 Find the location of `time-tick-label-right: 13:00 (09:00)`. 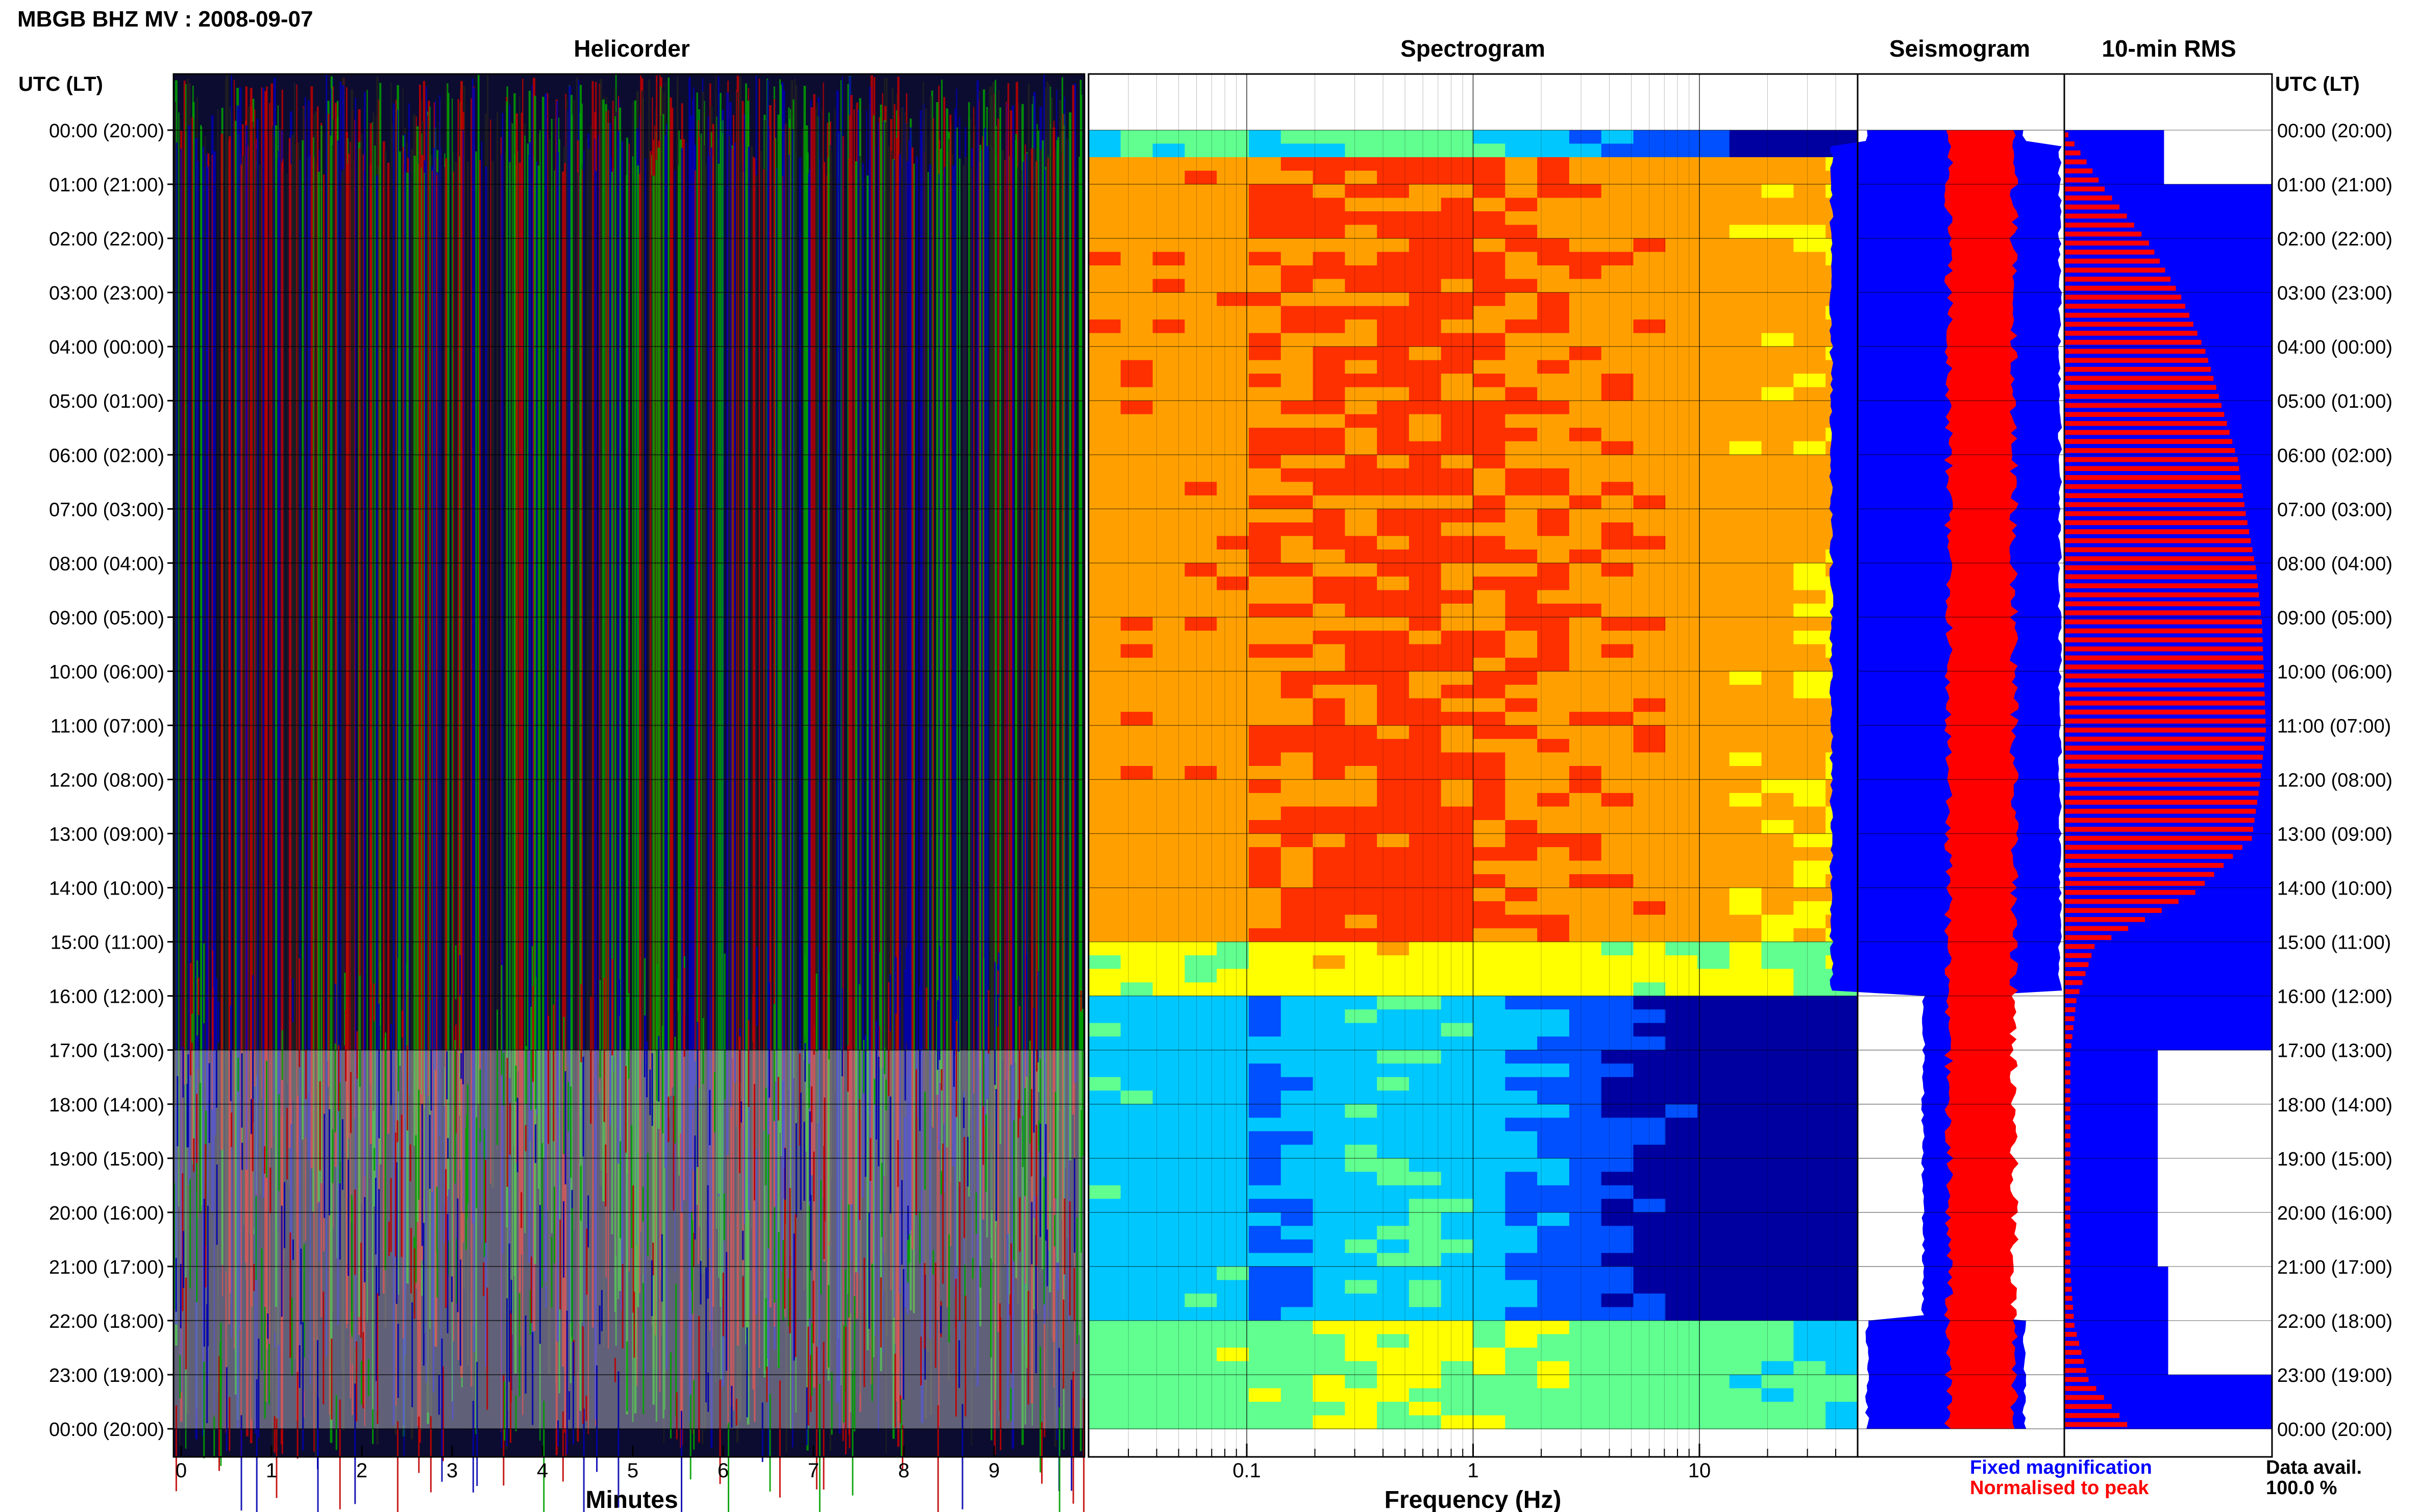

time-tick-label-right: 13:00 (09:00) is located at coordinates (2334, 835).